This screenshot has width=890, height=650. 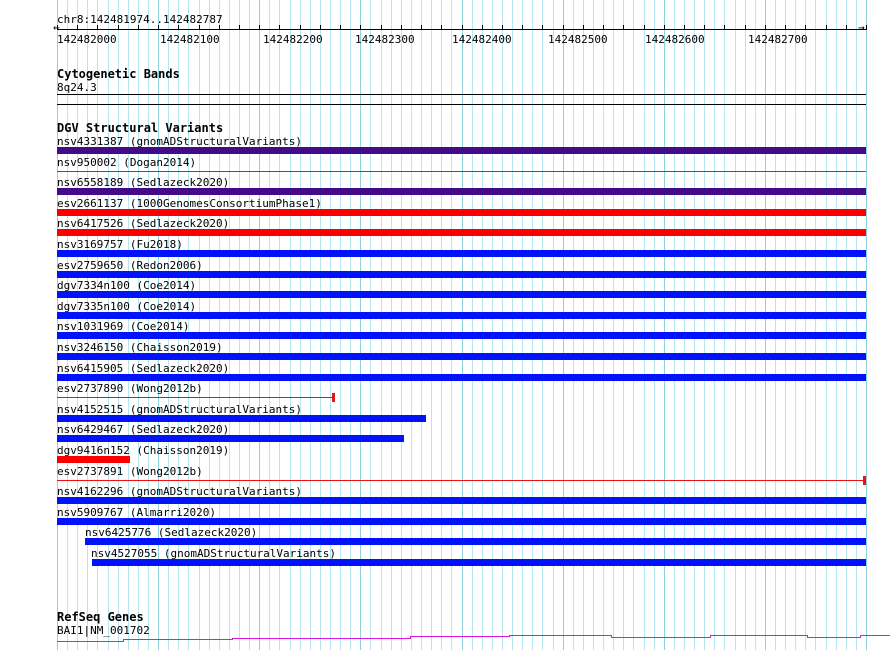 What do you see at coordinates (293, 39) in the screenshot?
I see `ruler-label: 142482200` at bounding box center [293, 39].